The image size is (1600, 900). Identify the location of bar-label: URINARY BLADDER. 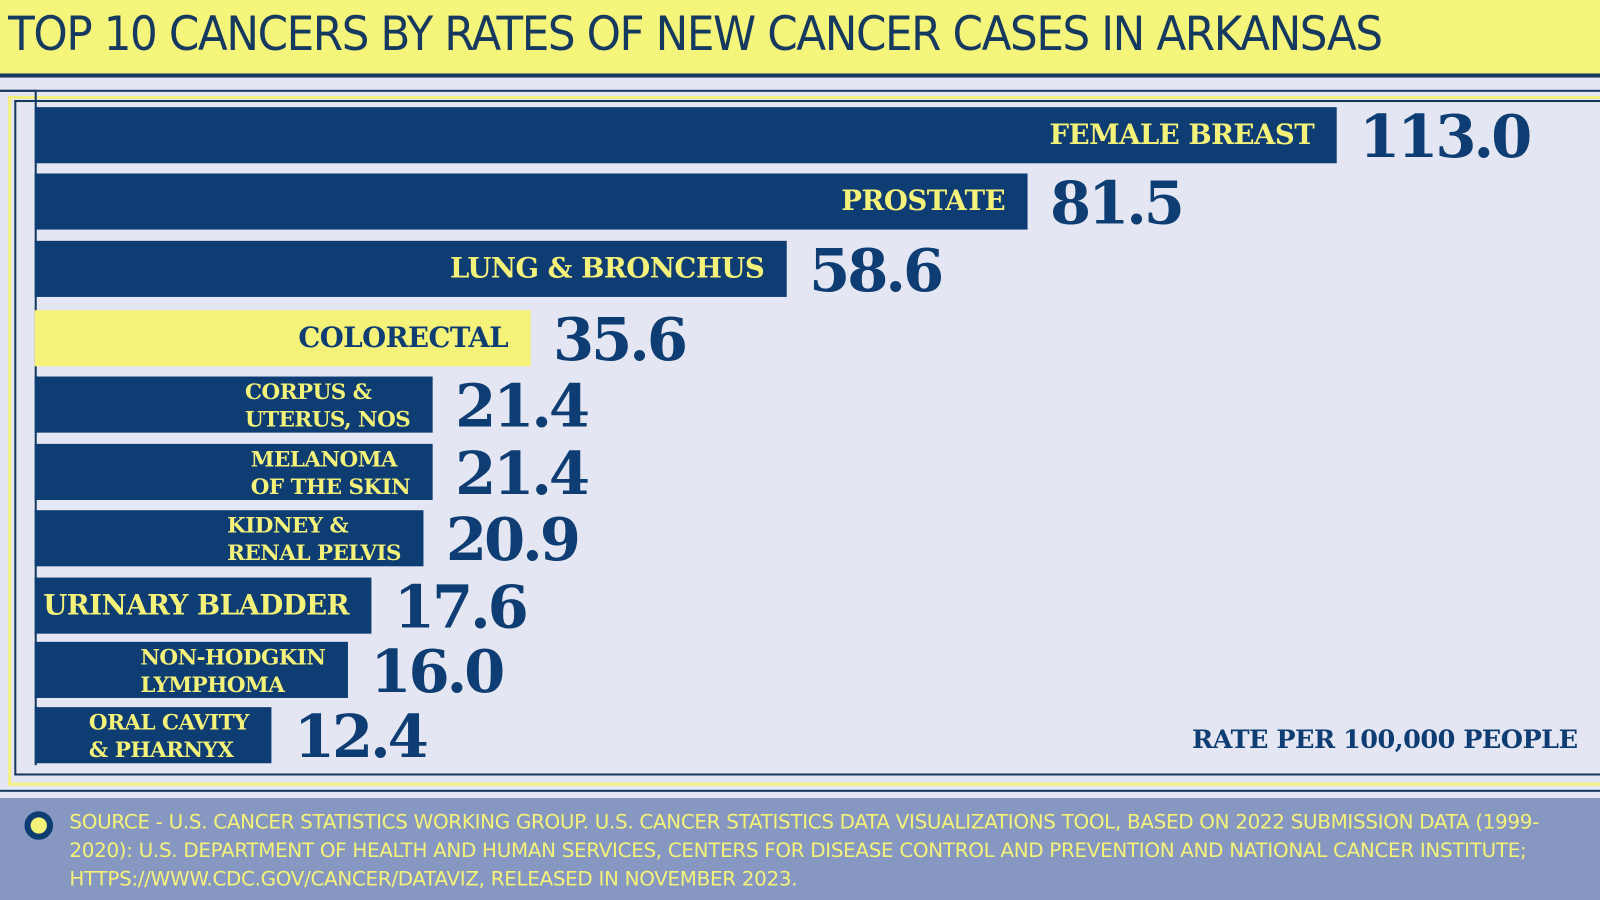
(196, 605).